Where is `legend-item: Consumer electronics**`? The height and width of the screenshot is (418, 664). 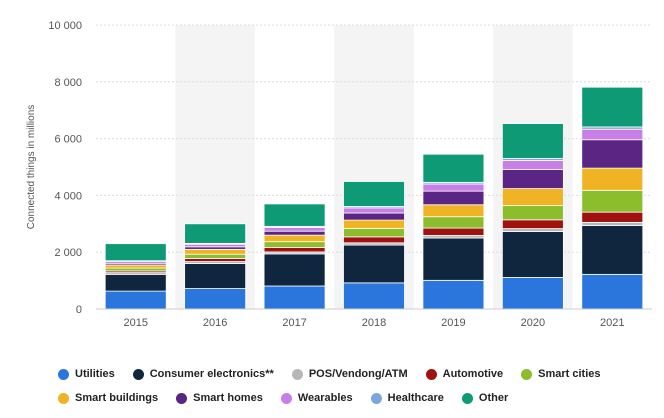 legend-item: Consumer electronics** is located at coordinates (203, 374).